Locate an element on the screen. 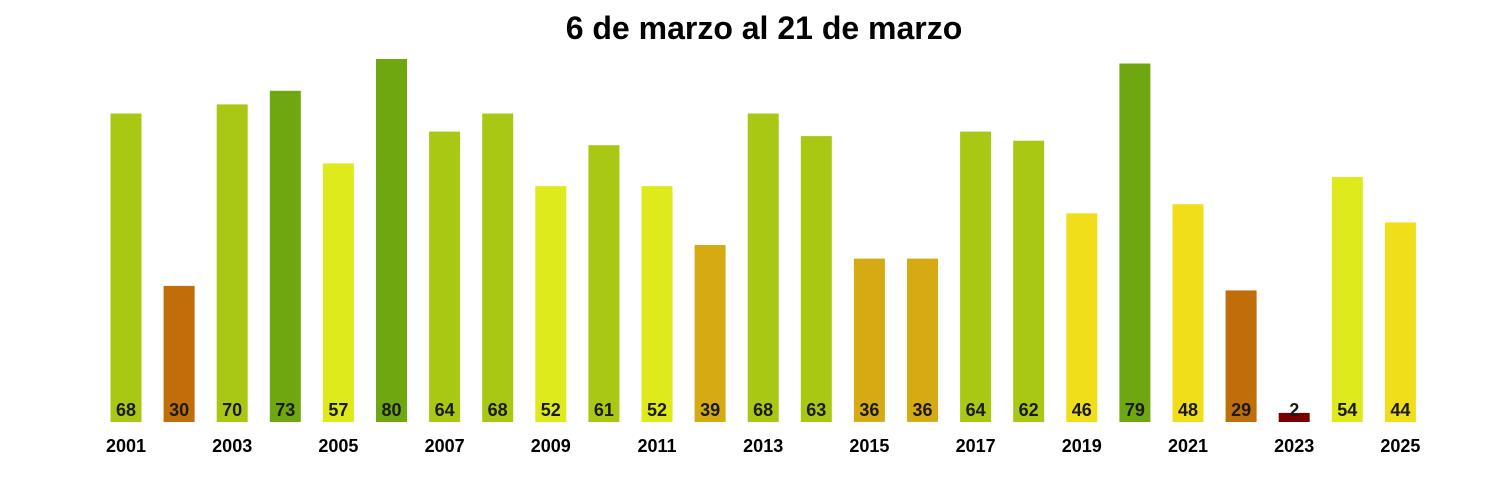 This screenshot has height=500, width=1500. value-label-2022: 29 is located at coordinates (1241, 410).